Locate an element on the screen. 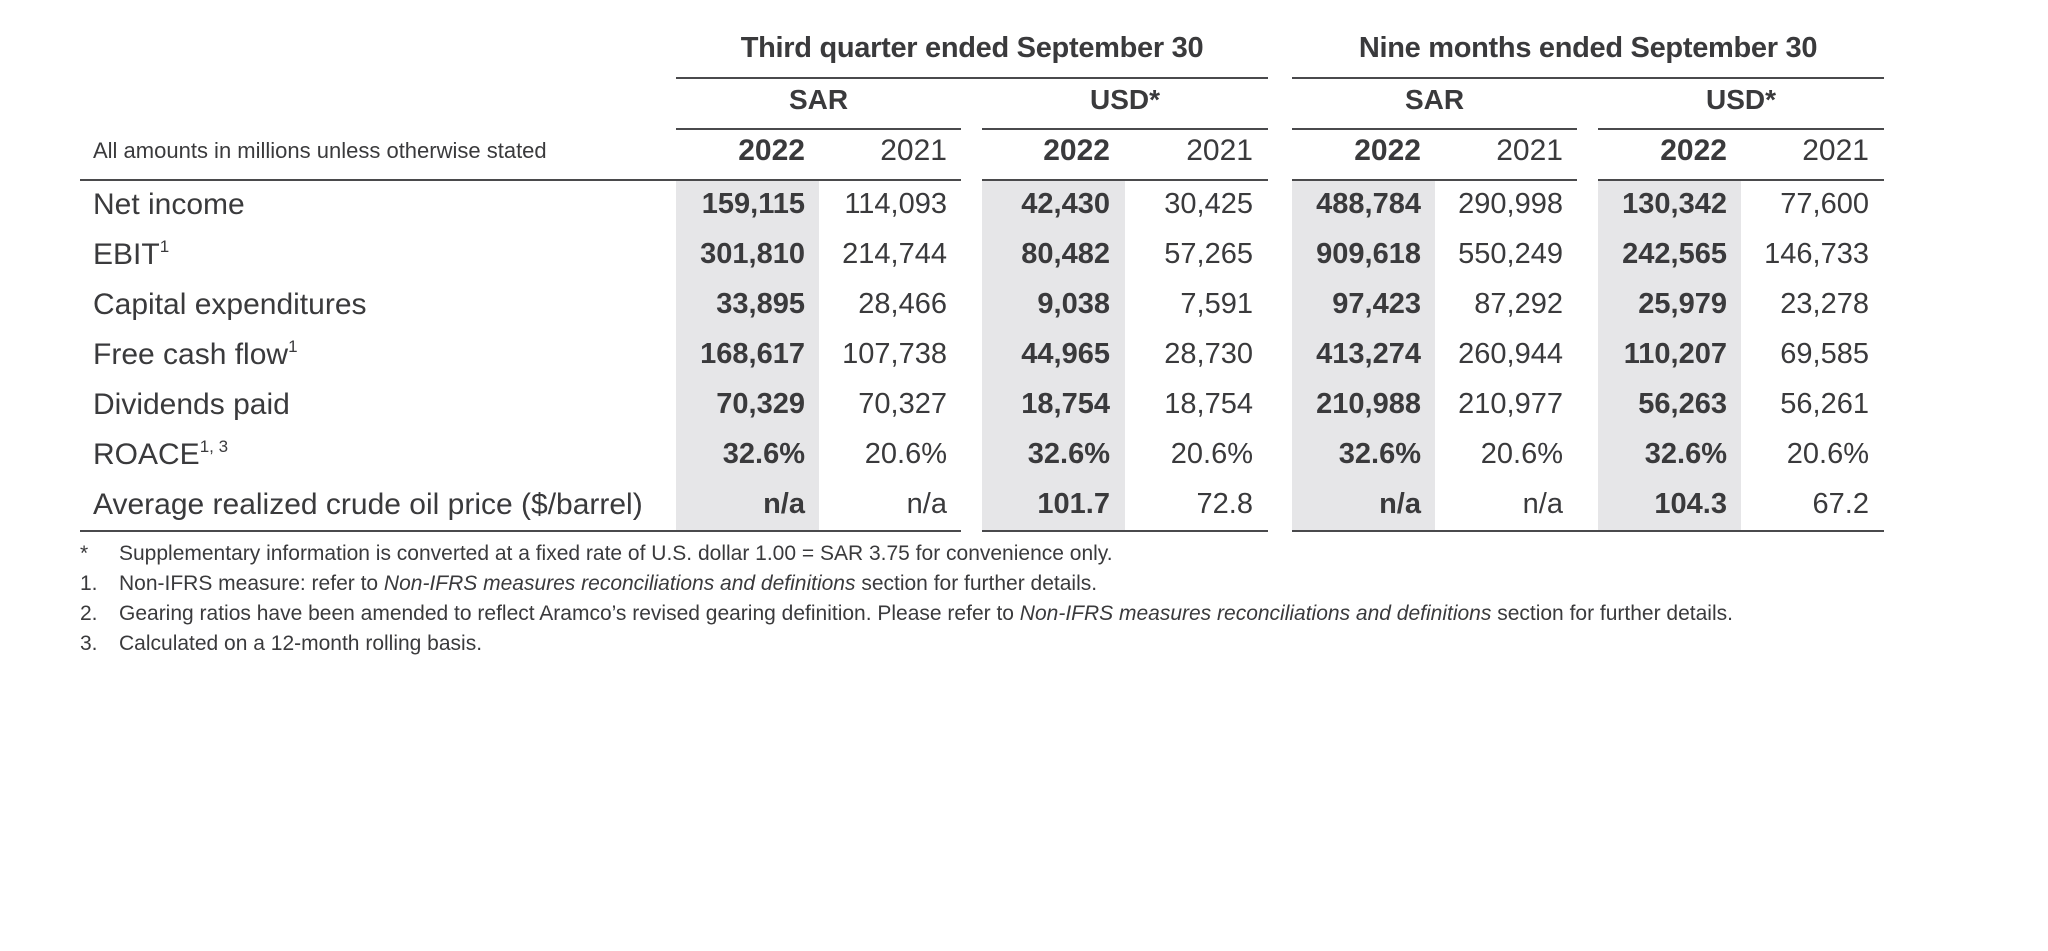 The width and height of the screenshot is (2048, 951). highlight-column-q3-usd-2022 is located at coordinates (1053, 355).